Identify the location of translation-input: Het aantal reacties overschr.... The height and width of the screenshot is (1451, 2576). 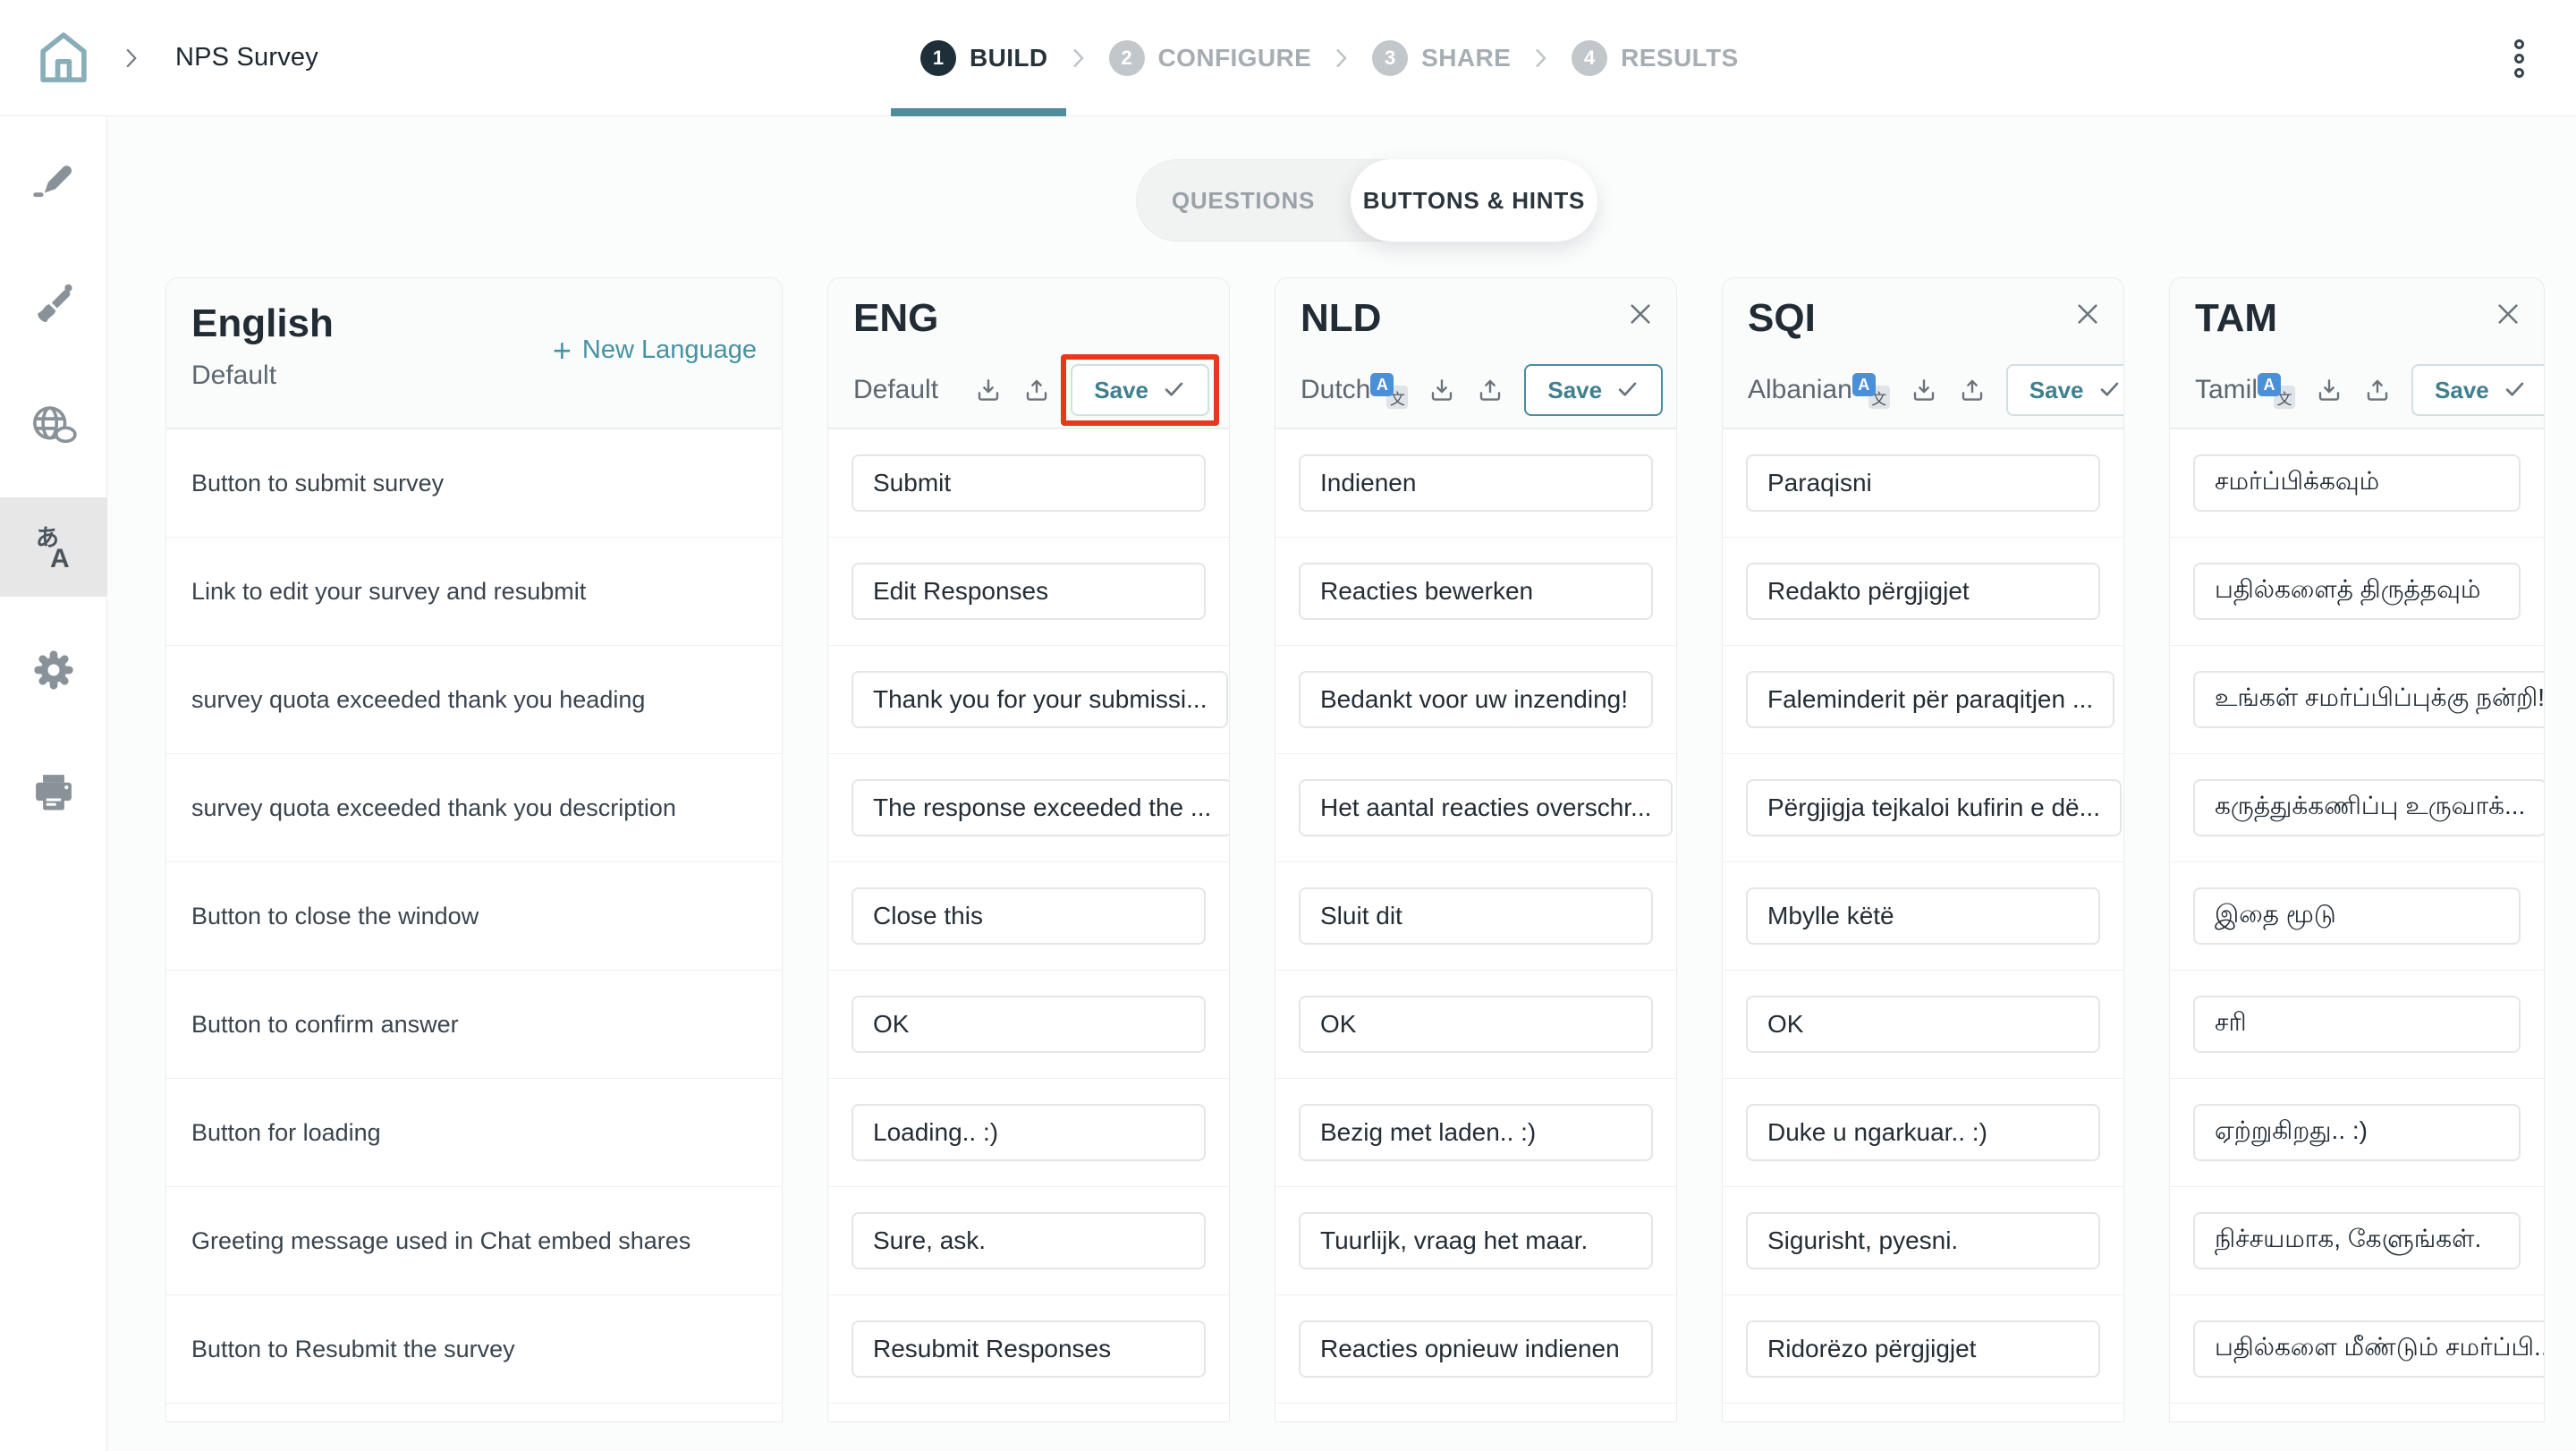
(1486, 808).